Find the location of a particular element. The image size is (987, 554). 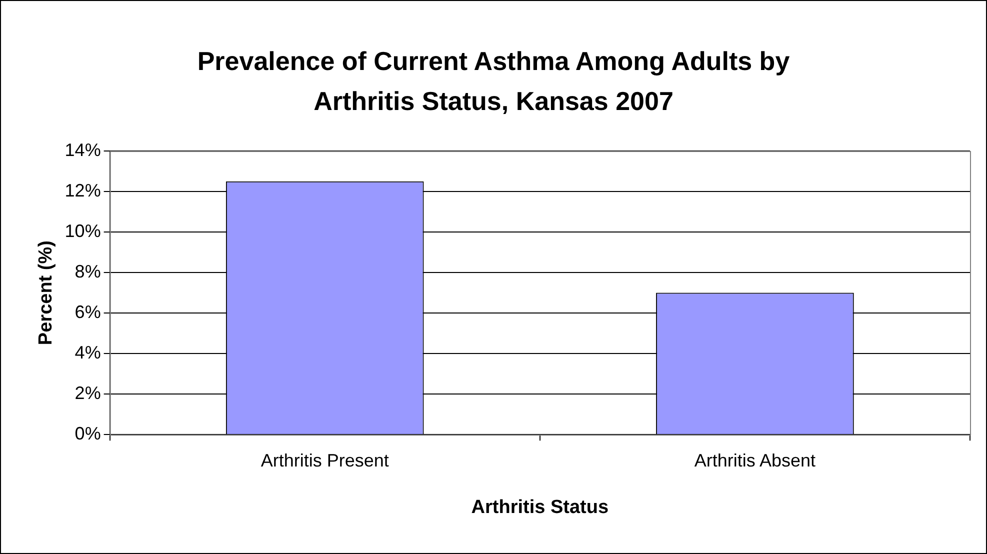

y-tick-label: 8% is located at coordinates (87, 272).